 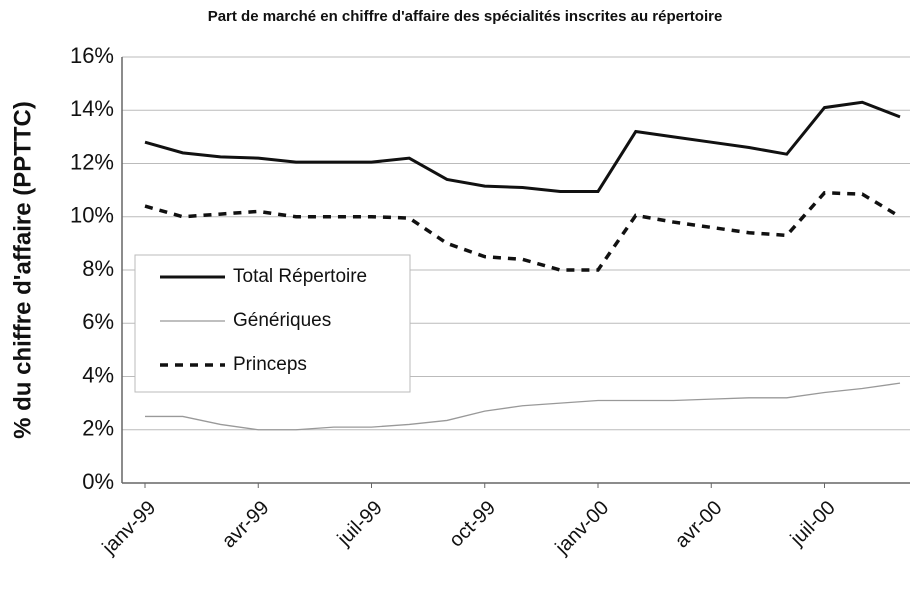 What do you see at coordinates (246, 525) in the screenshot?
I see `x-tick-label: avr-99` at bounding box center [246, 525].